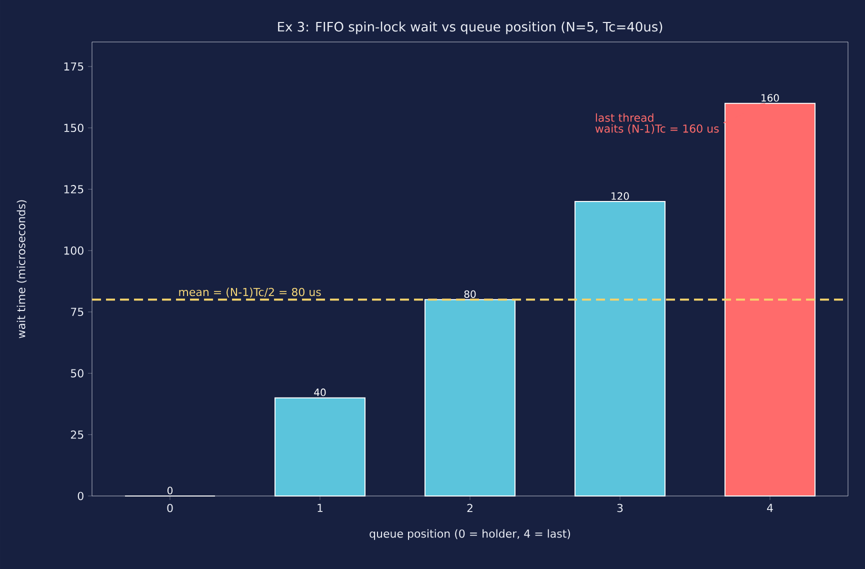  Describe the element at coordinates (250, 293) in the screenshot. I see `ref-line-label: mean = (N-1)Tc/2 = 80 us` at that location.